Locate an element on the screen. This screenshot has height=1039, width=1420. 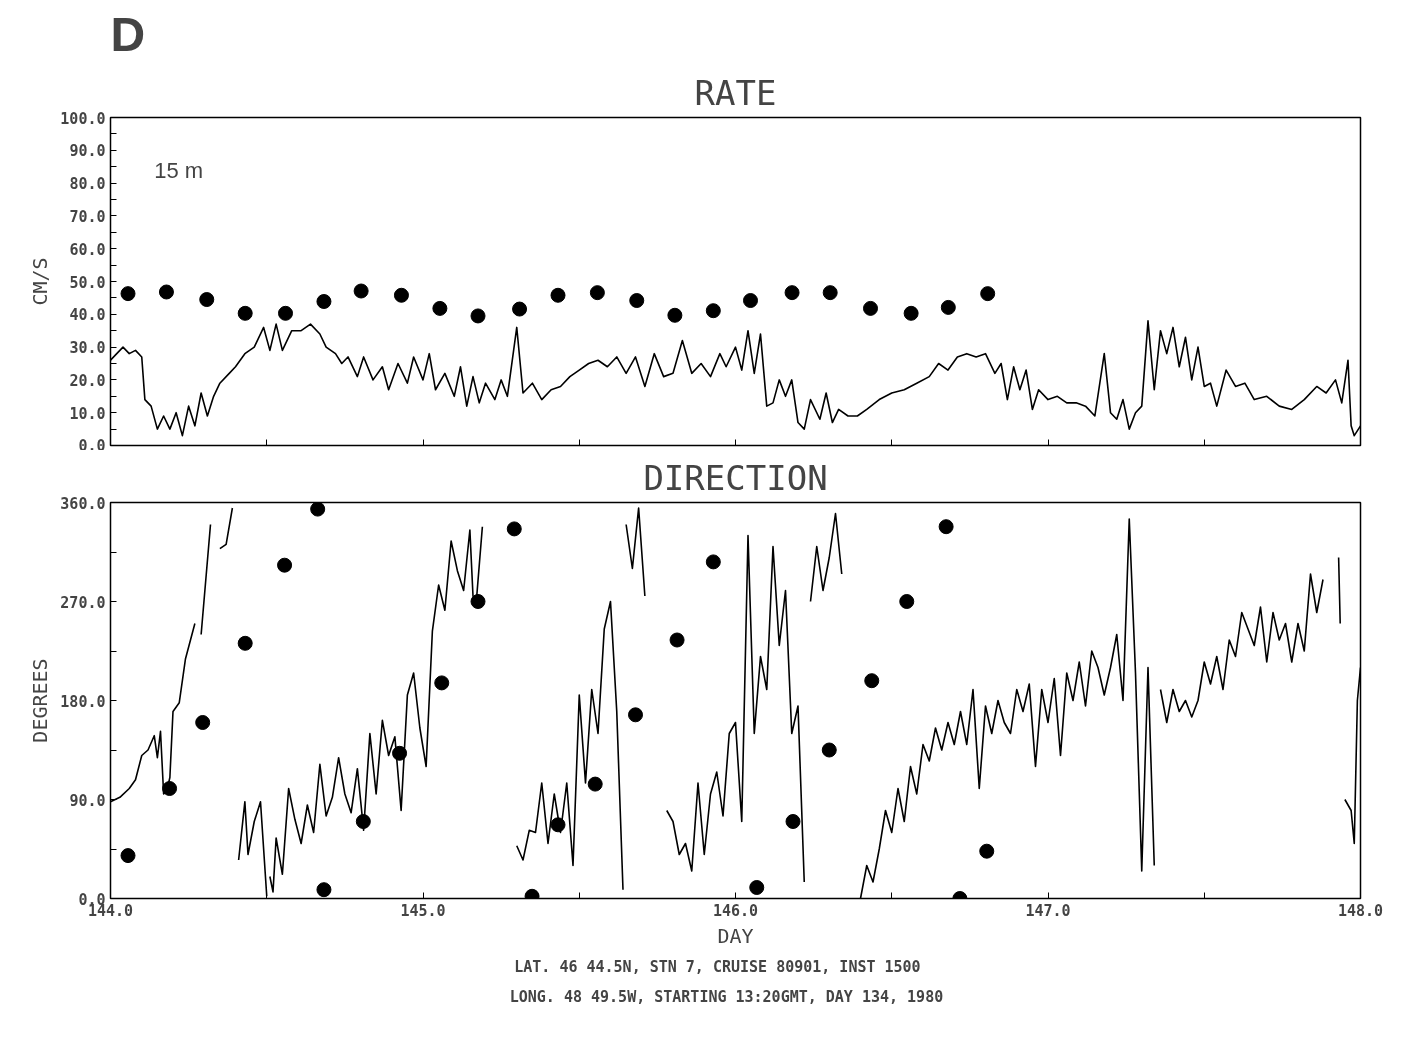
y-tick-label: 60.0 is located at coordinates (87, 249).